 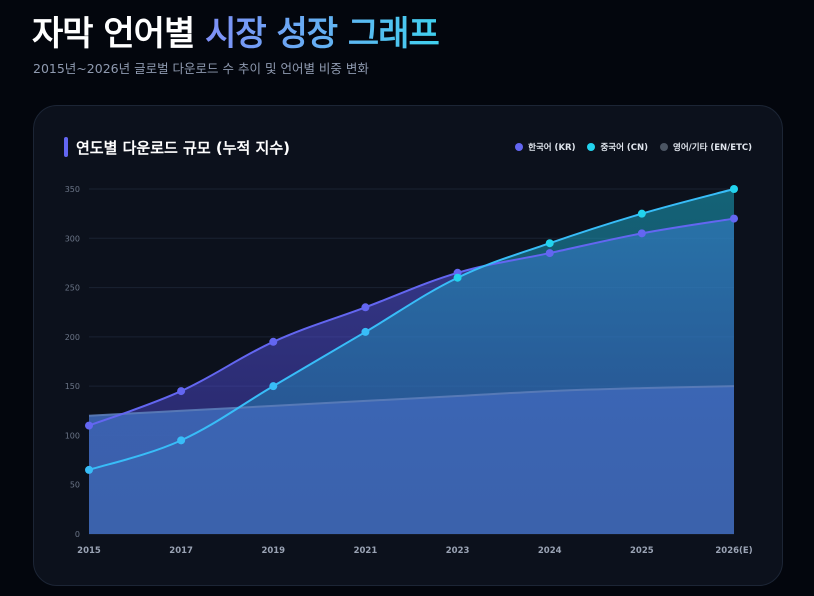 What do you see at coordinates (733, 551) in the screenshot?
I see `x-tick-label: 2026(E)` at bounding box center [733, 551].